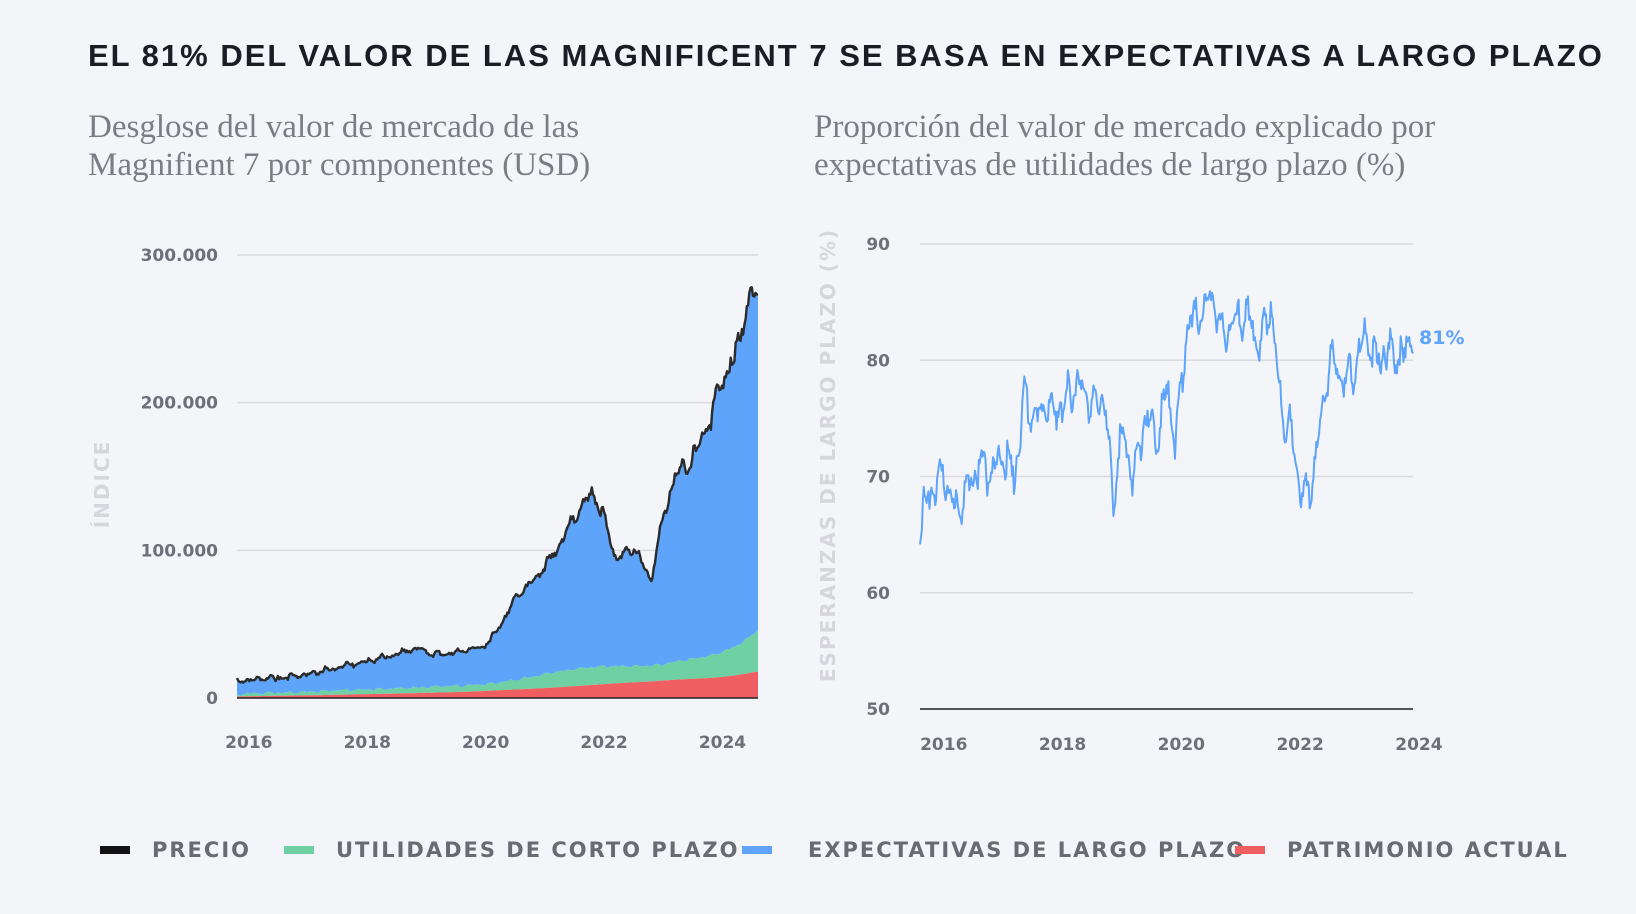 The image size is (1636, 914). I want to click on left-x-tick-label: 2024, so click(722, 743).